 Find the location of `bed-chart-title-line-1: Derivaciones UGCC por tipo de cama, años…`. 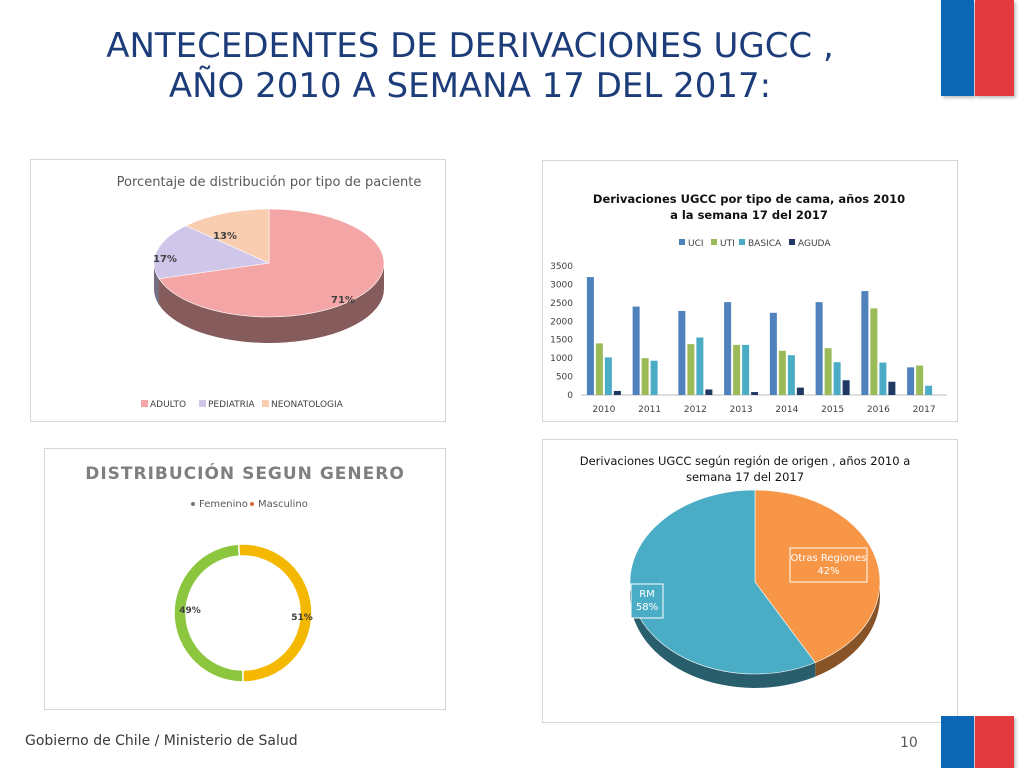

bed-chart-title-line-1: Derivaciones UGCC por tipo de cama, años… is located at coordinates (749, 199).